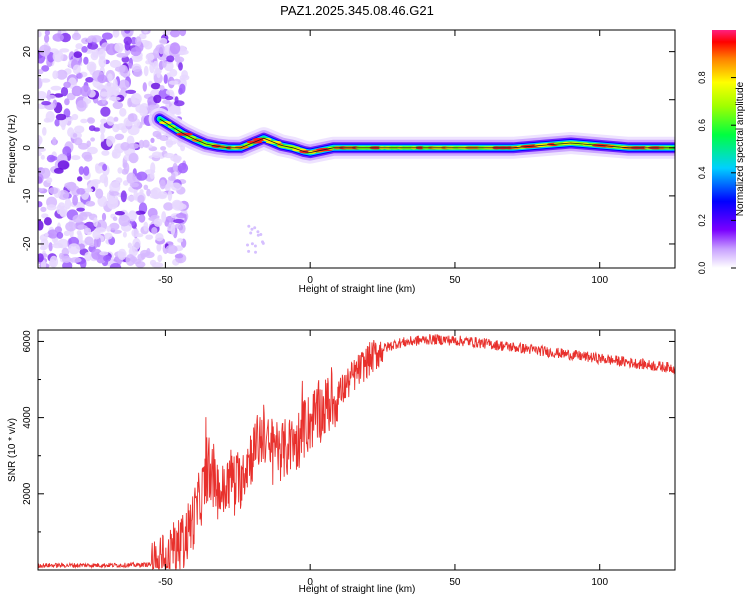  What do you see at coordinates (27, 493) in the screenshot?
I see `snr-ytick-label: 2000` at bounding box center [27, 493].